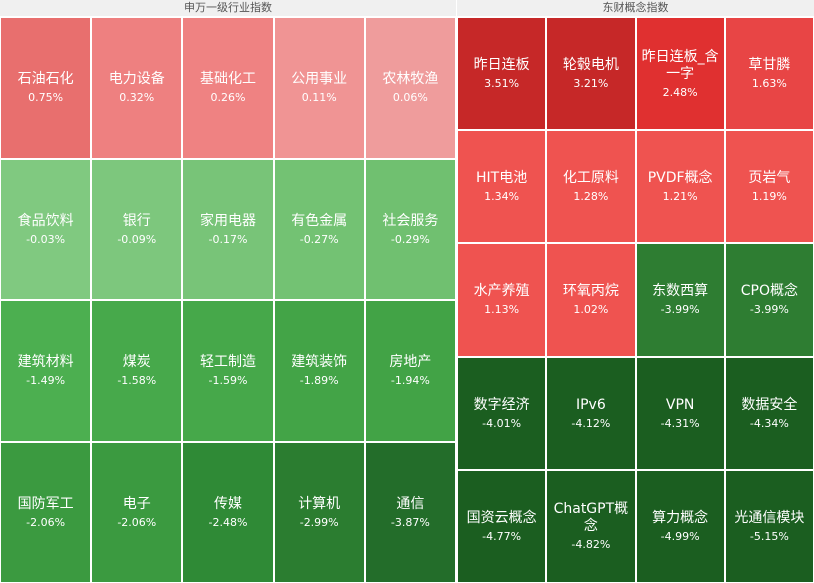 The image size is (814, 583). Describe the element at coordinates (410, 79) in the screenshot. I see `tile-name: 农林牧渔` at that location.